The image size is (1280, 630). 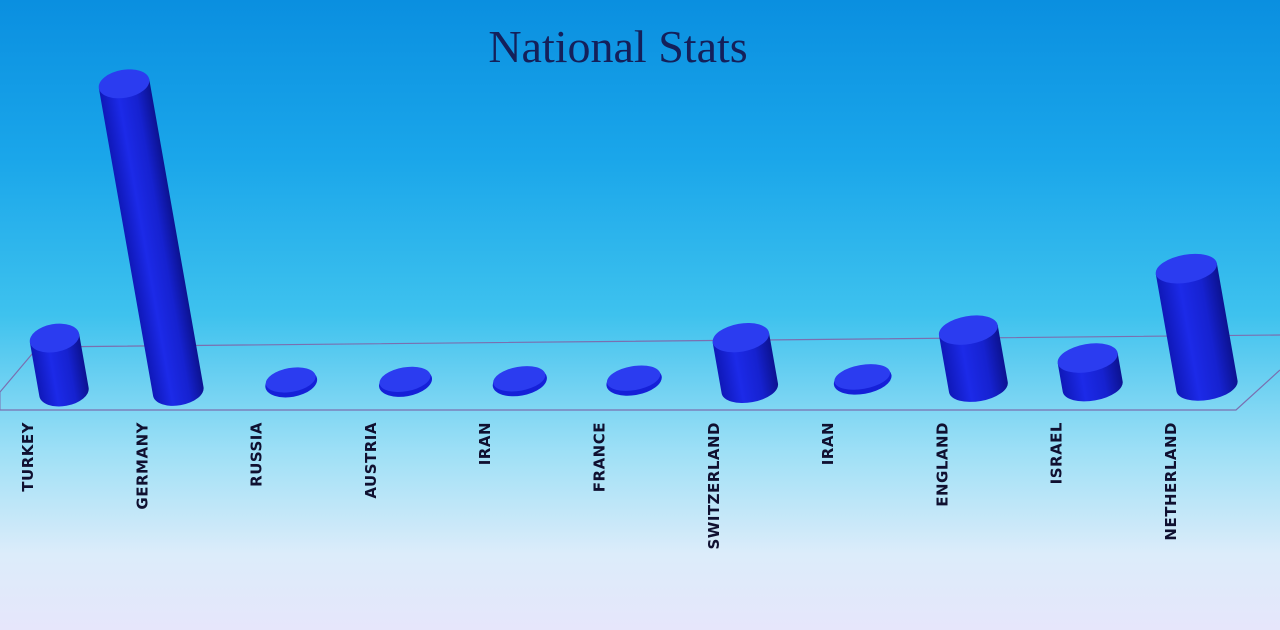 What do you see at coordinates (257, 454) in the screenshot?
I see `category-label: RUSSIA` at bounding box center [257, 454].